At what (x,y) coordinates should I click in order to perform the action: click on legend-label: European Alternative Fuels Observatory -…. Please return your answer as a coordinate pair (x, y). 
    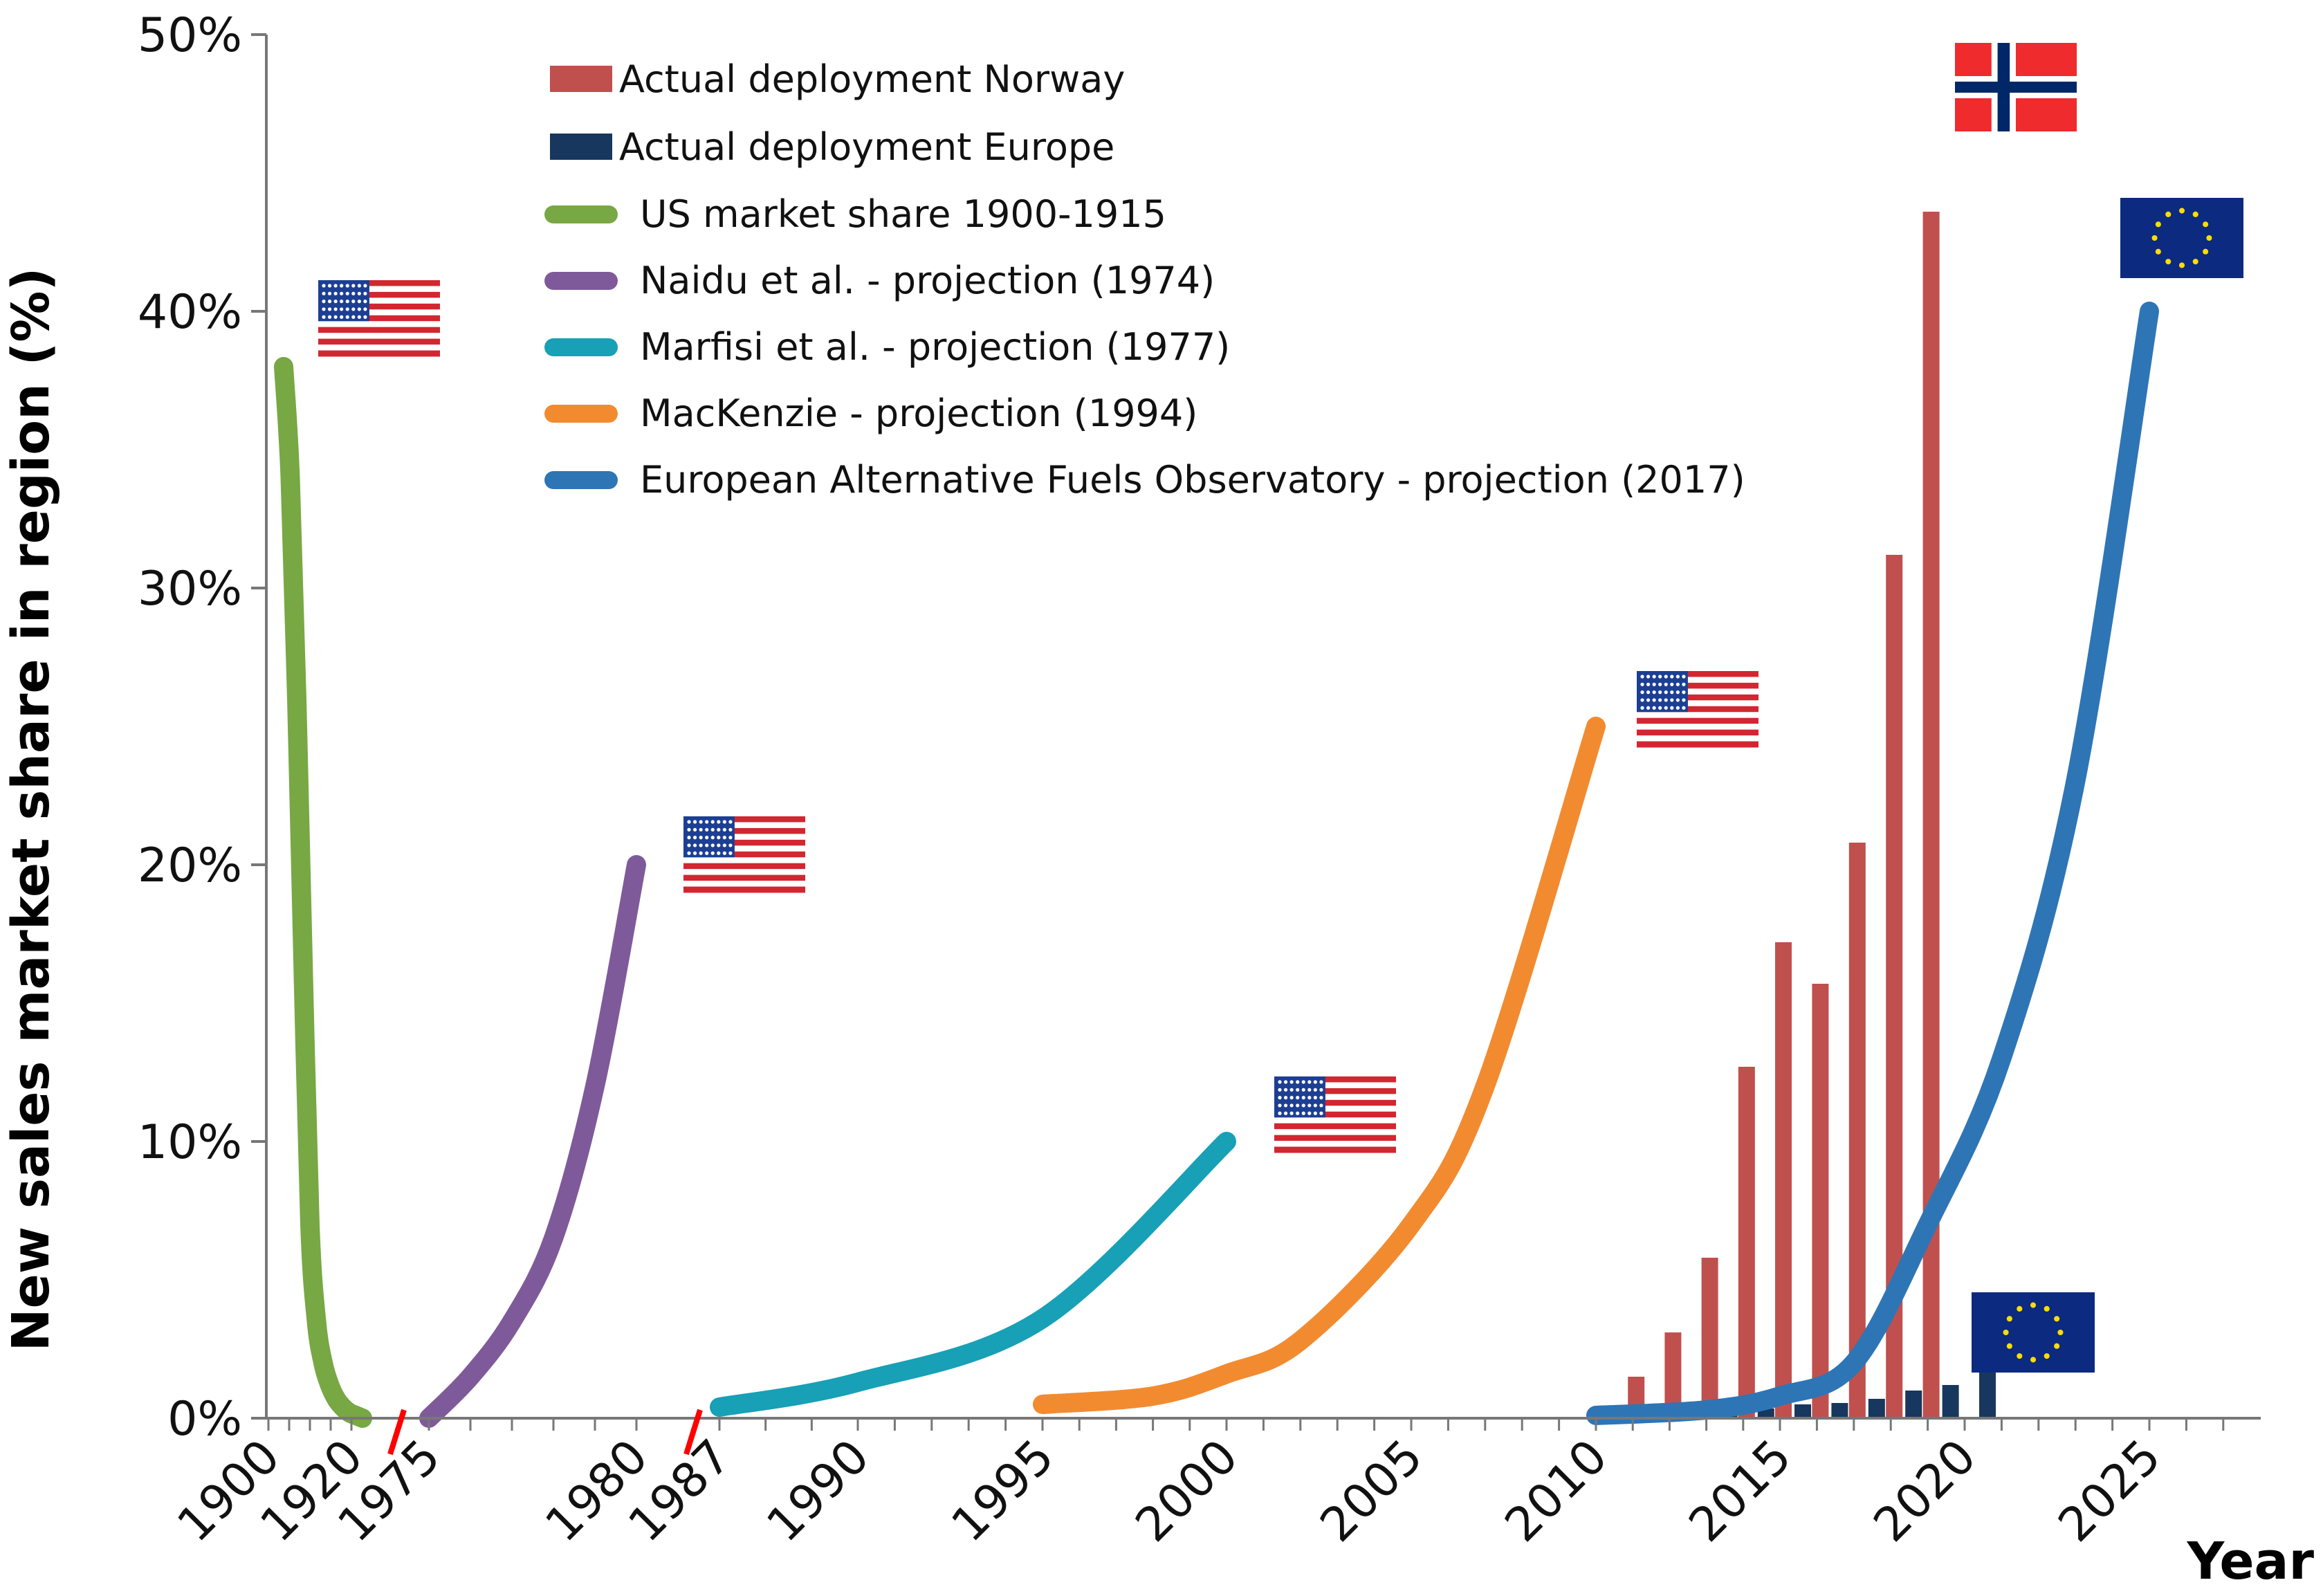
    Looking at the image, I should click on (1192, 480).